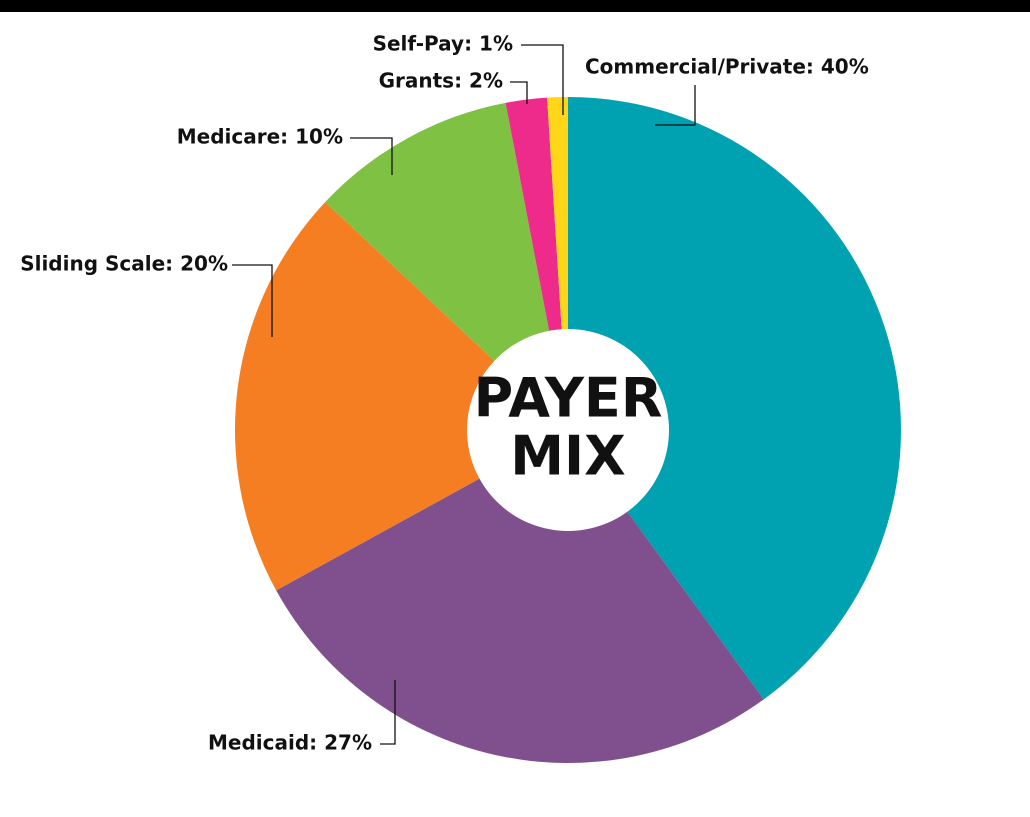 Image resolution: width=1030 pixels, height=817 pixels. I want to click on data-label: Medicaid: 27%, so click(290, 743).